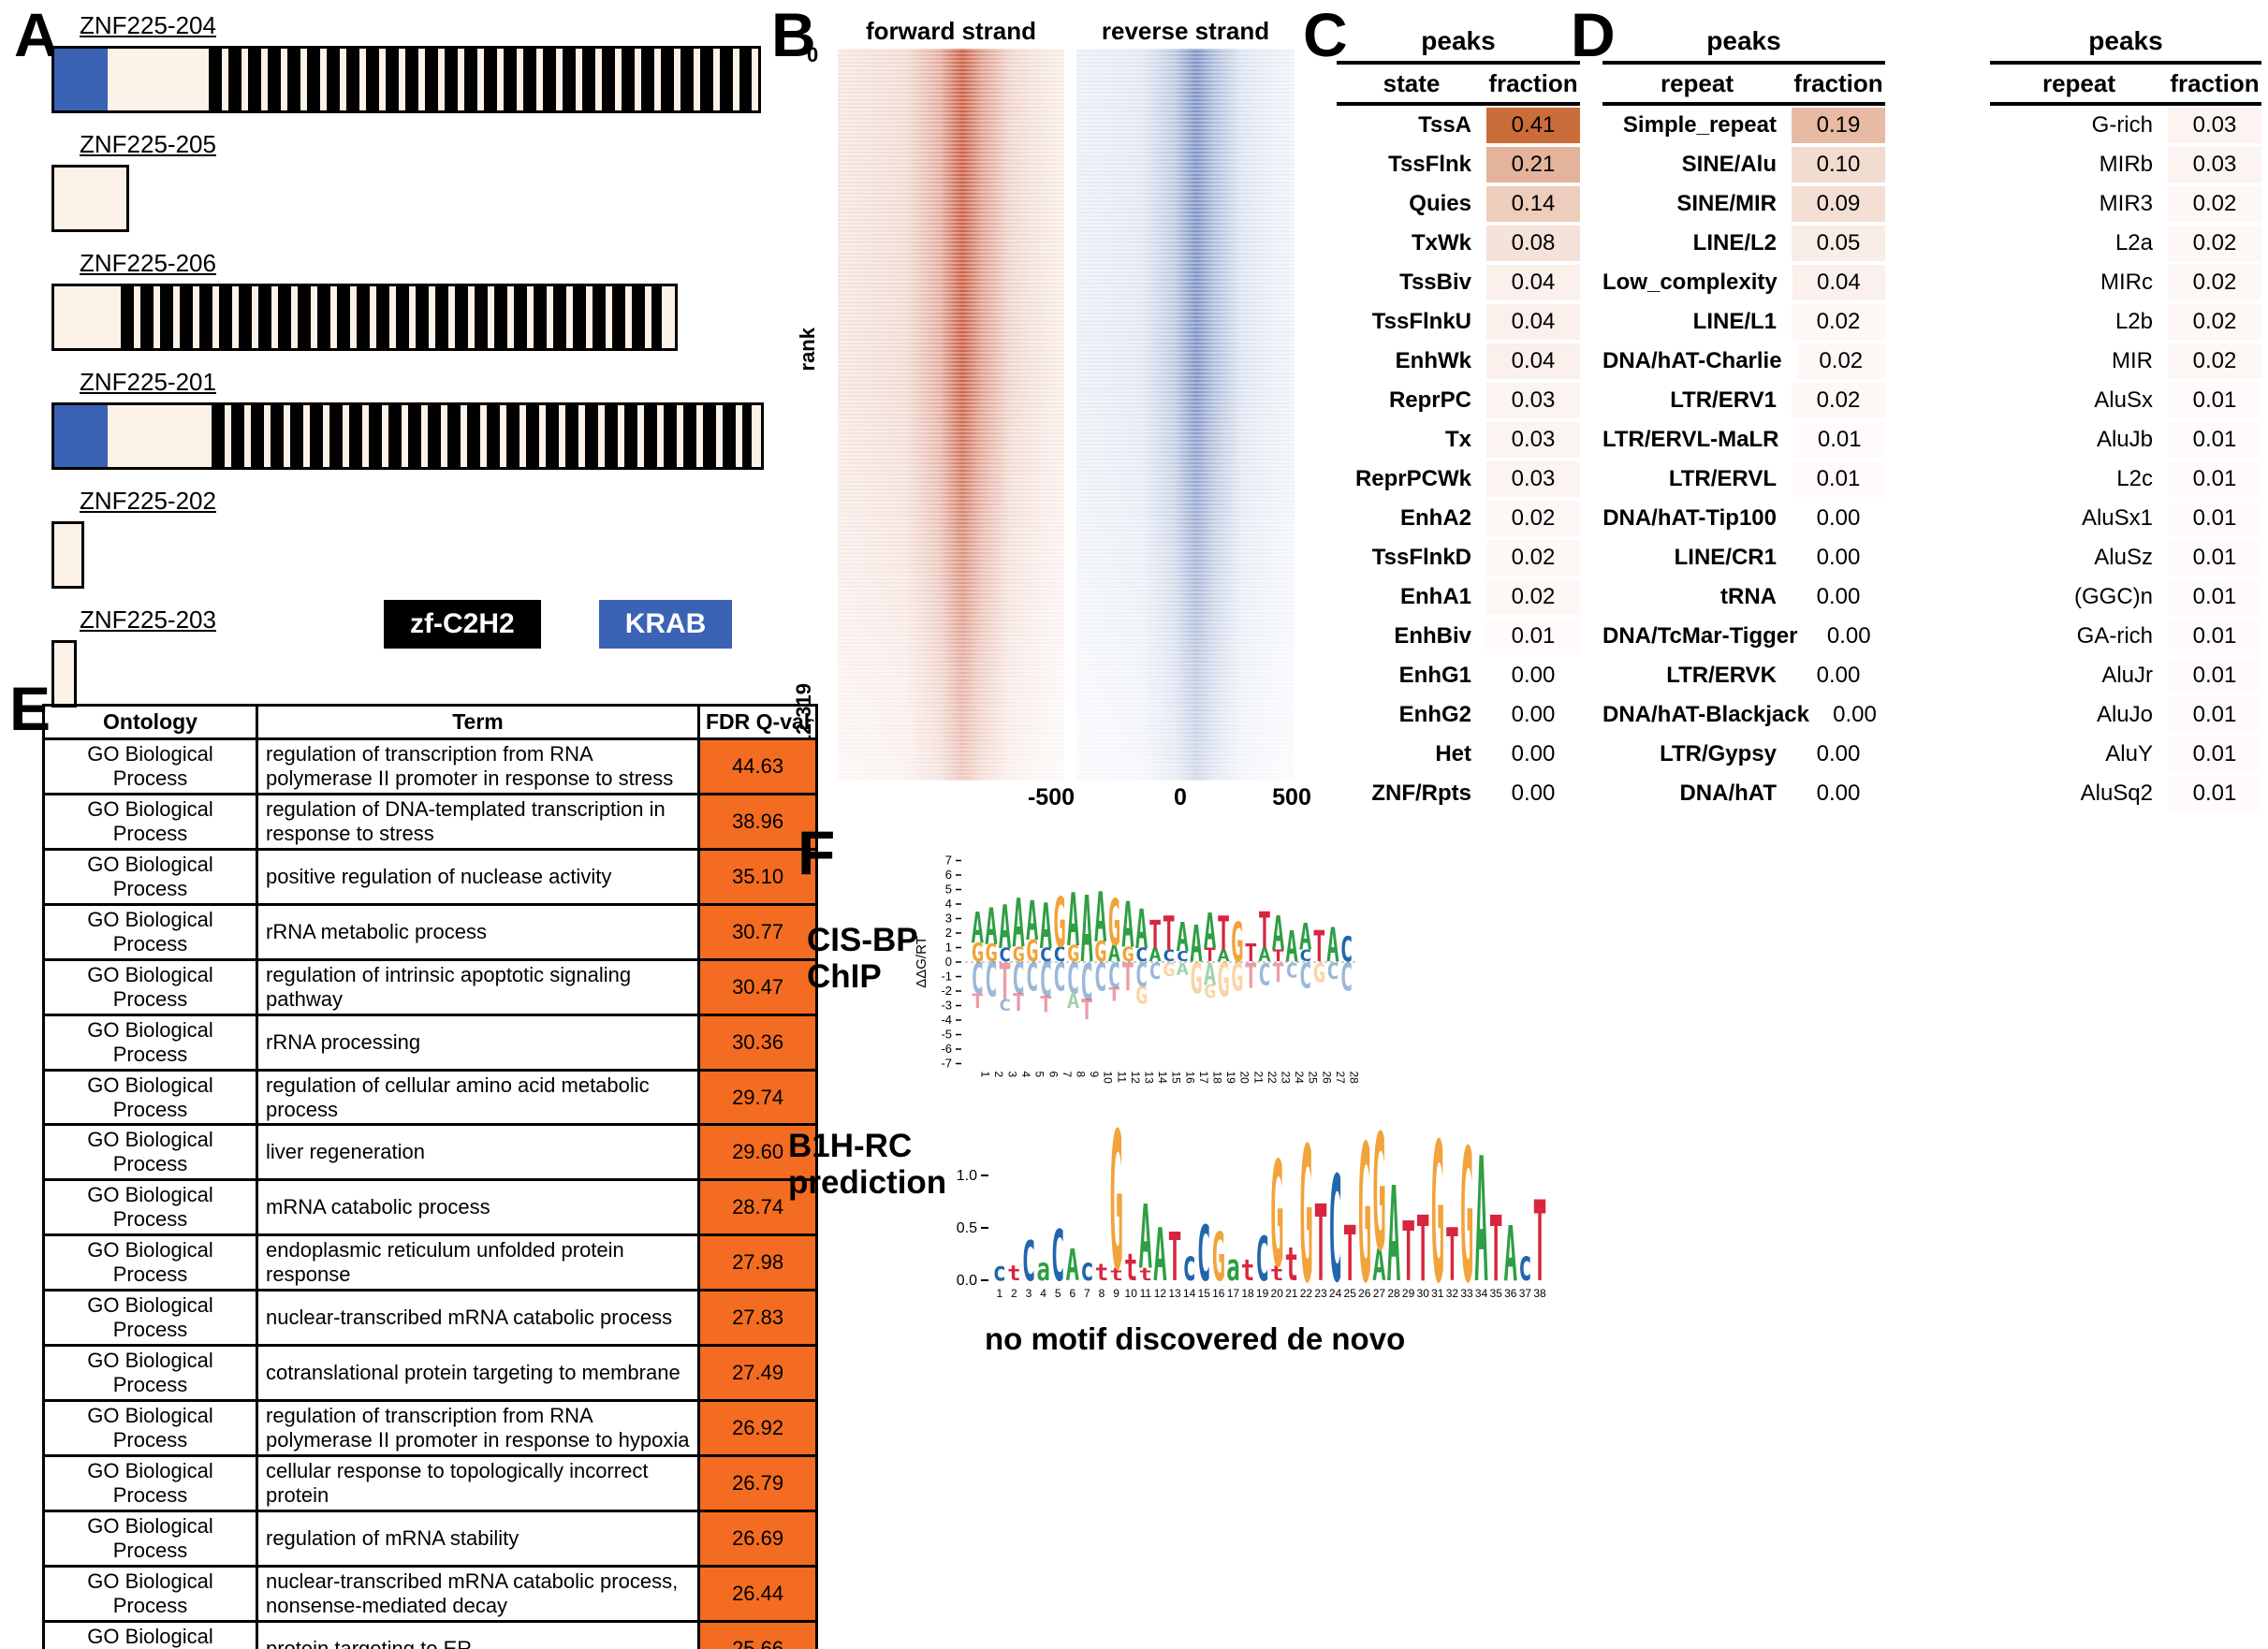 This screenshot has height=1649, width=2268. Describe the element at coordinates (81, 436) in the screenshot. I see `krab-domain` at that location.